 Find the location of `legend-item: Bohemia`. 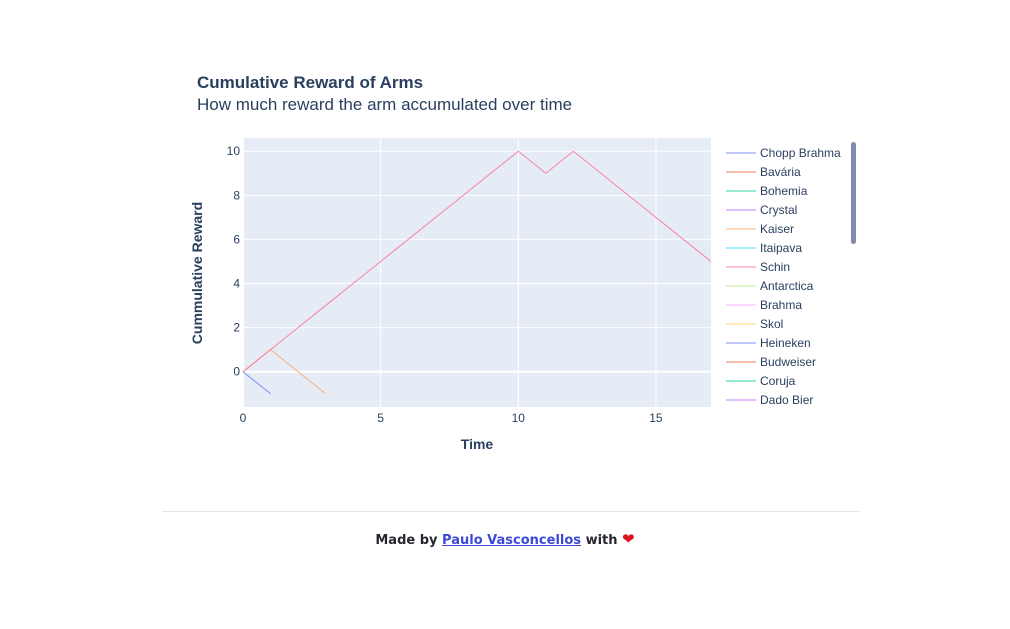

legend-item: Bohemia is located at coordinates (767, 191).